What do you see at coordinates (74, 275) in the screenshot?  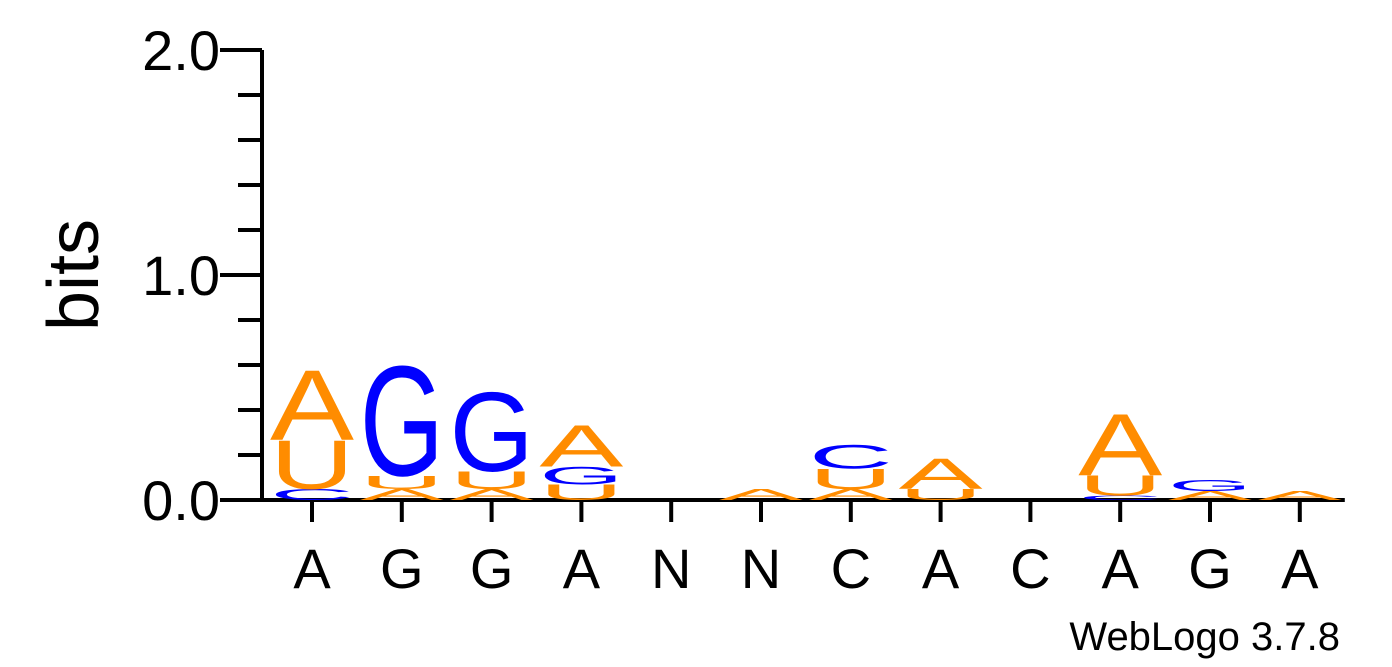 I see `y-axis-title: bits` at bounding box center [74, 275].